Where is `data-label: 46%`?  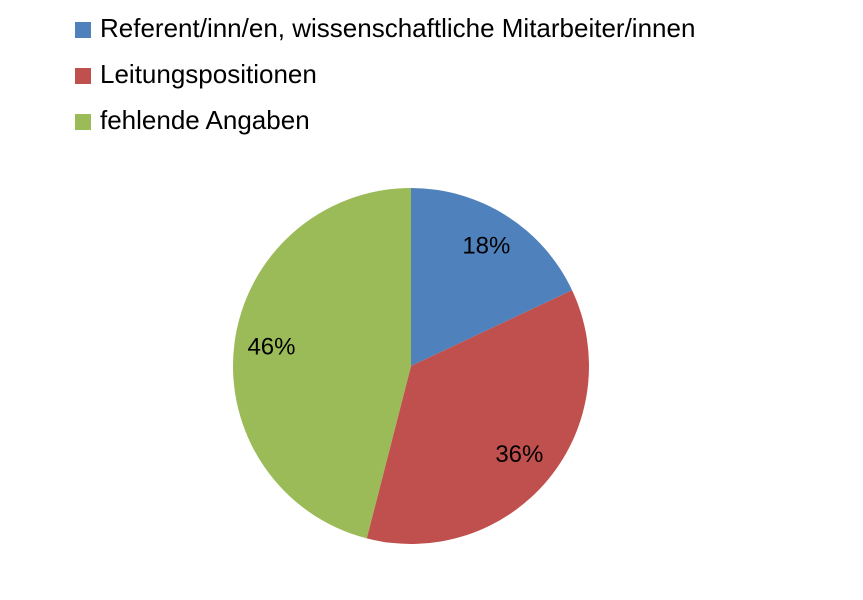
data-label: 46% is located at coordinates (271, 347).